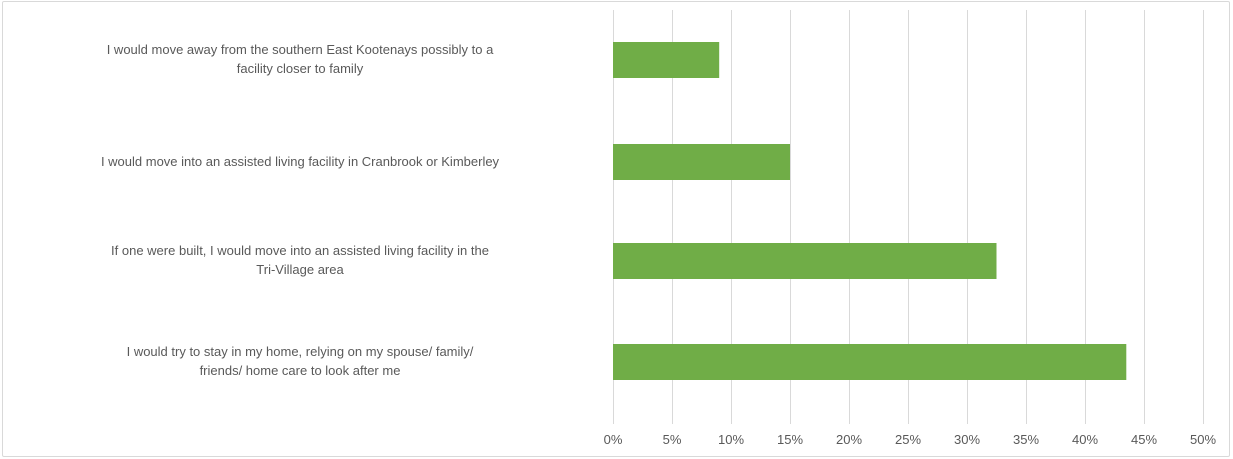 The height and width of the screenshot is (459, 1233). I want to click on x-tick-label: 10%, so click(731, 439).